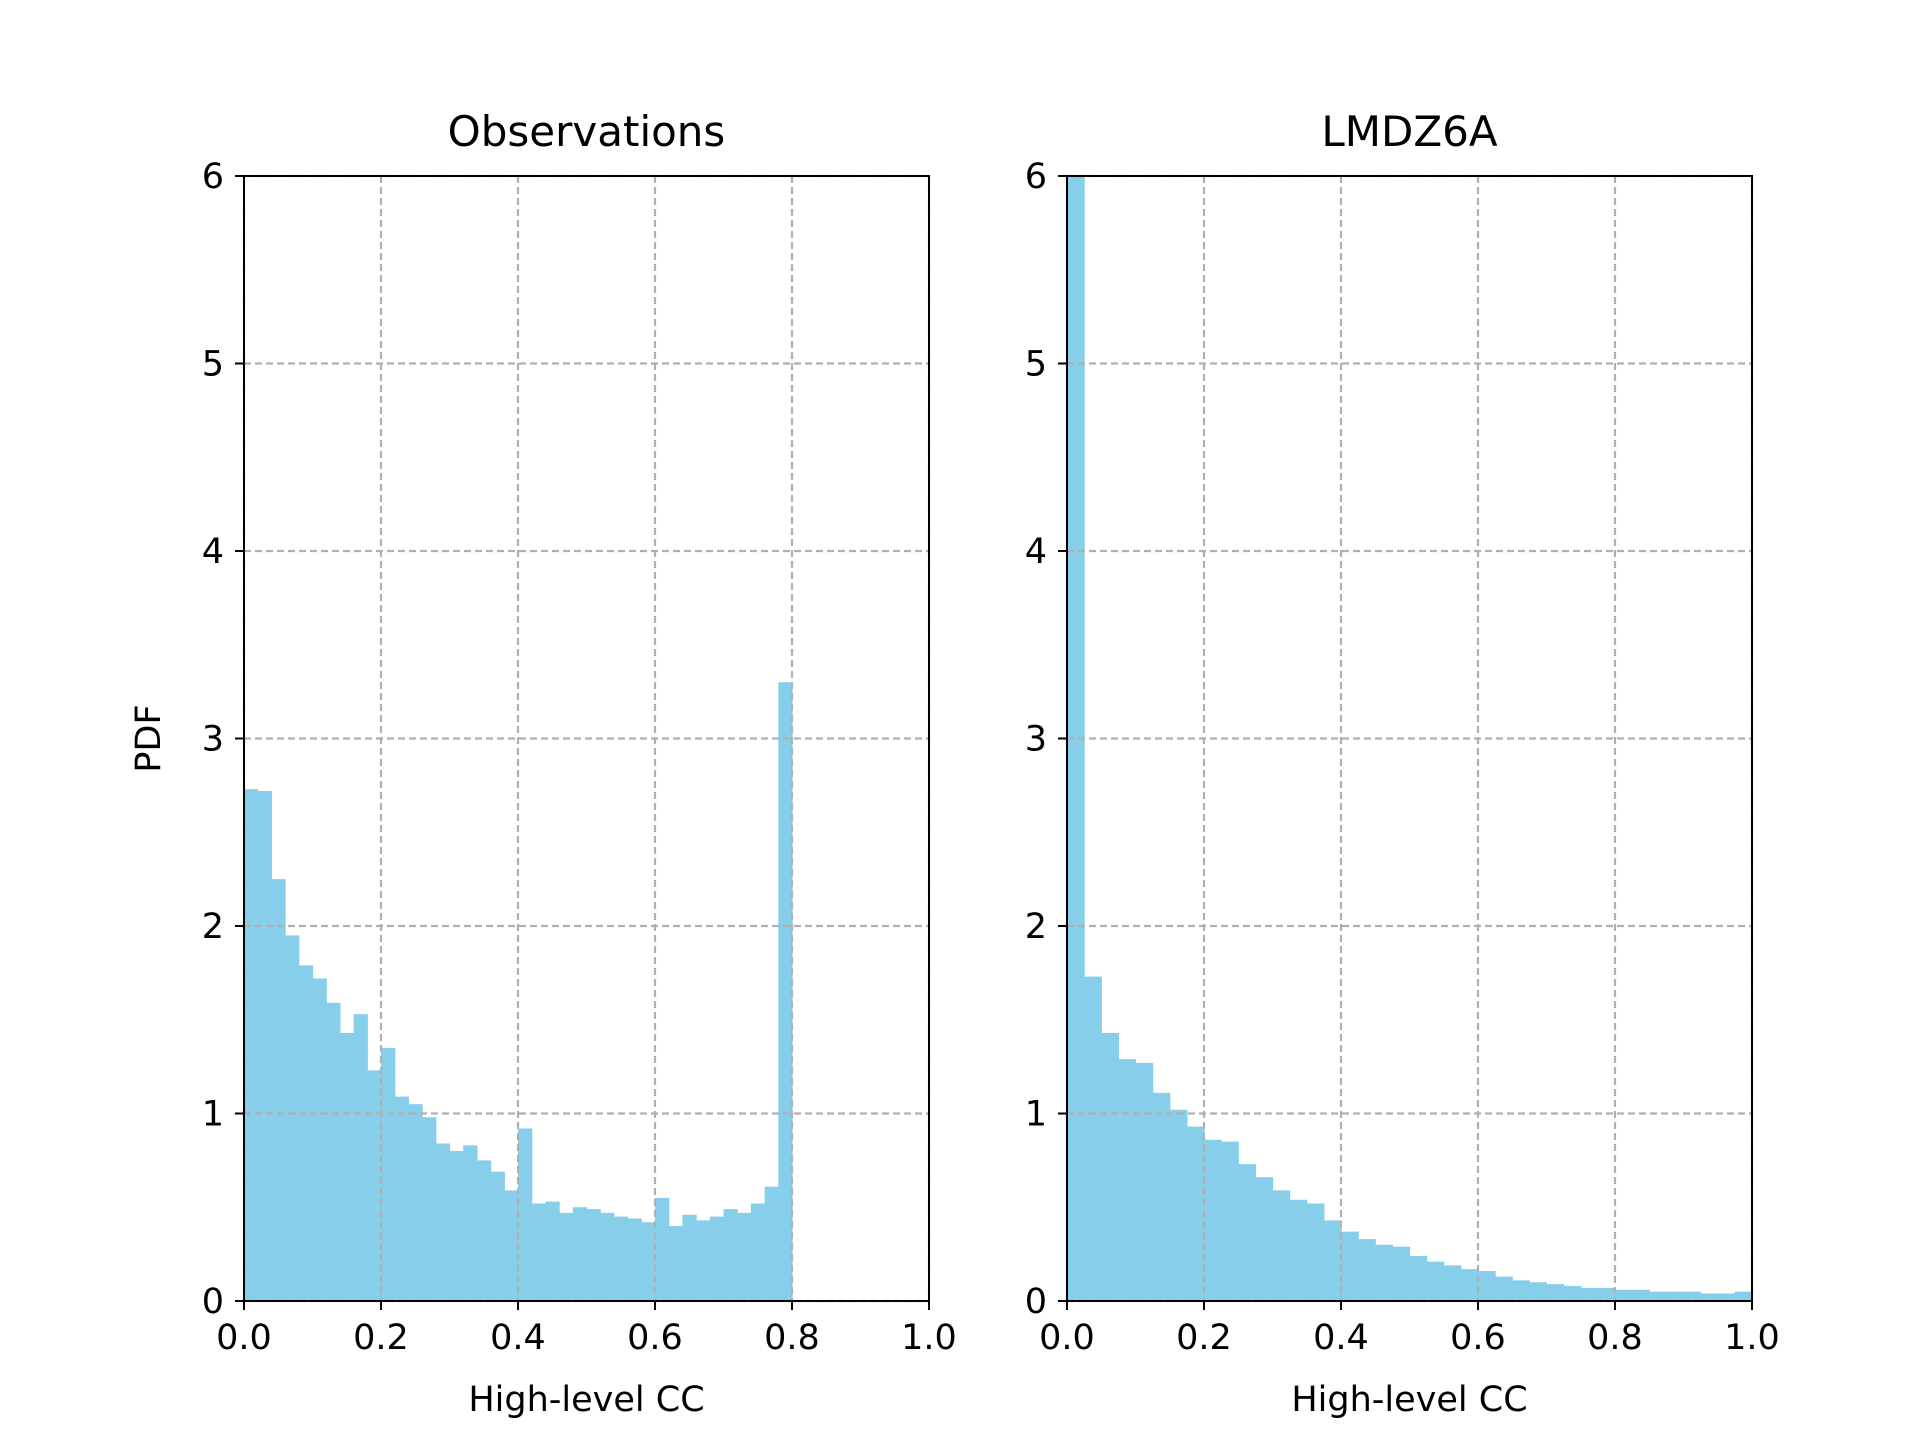 This screenshot has width=1920, height=1440. What do you see at coordinates (1752, 1338) in the screenshot?
I see `x-tick-label-lmdz6a-5: 1.0` at bounding box center [1752, 1338].